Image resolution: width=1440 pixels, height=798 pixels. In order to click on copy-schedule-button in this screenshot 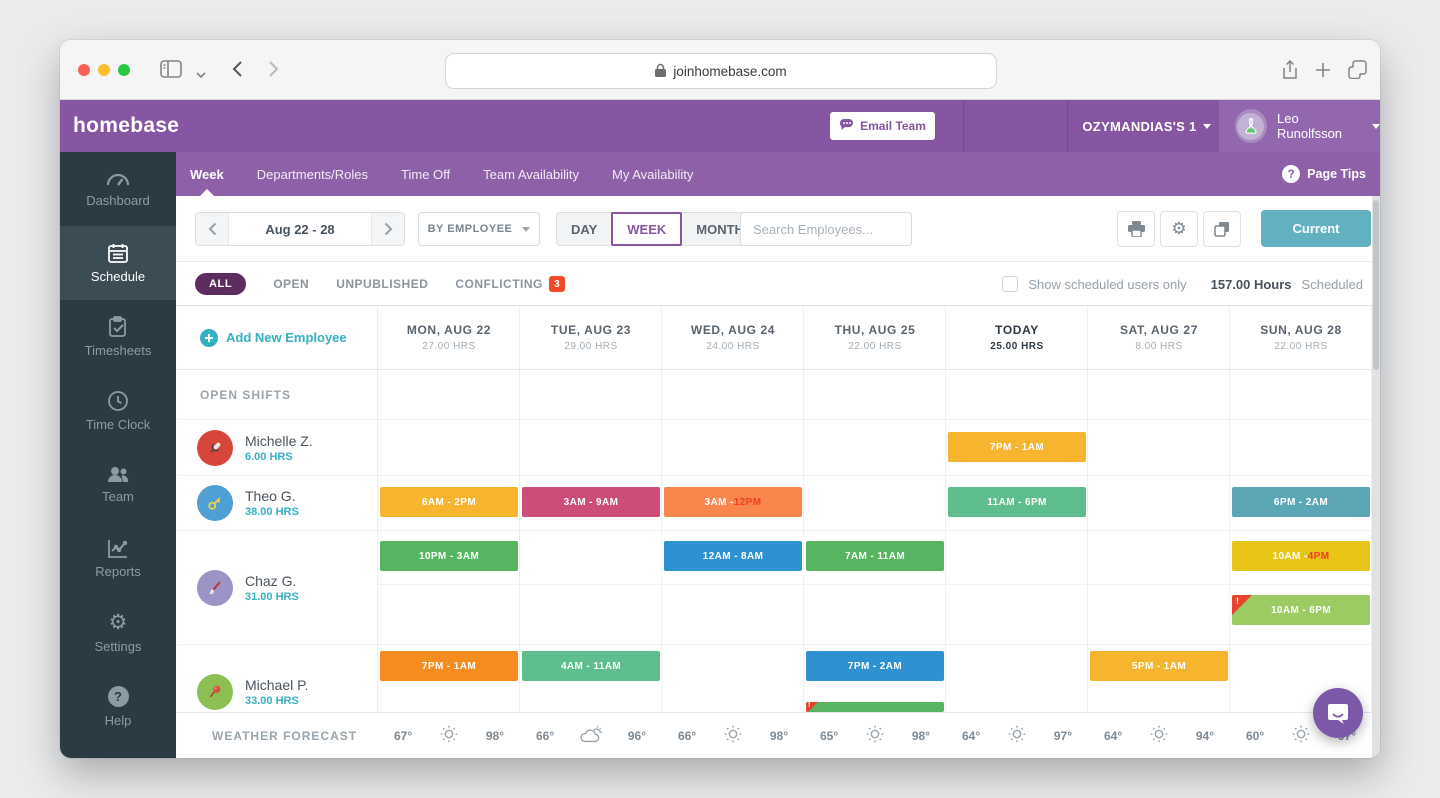, I will do `click(1222, 229)`.